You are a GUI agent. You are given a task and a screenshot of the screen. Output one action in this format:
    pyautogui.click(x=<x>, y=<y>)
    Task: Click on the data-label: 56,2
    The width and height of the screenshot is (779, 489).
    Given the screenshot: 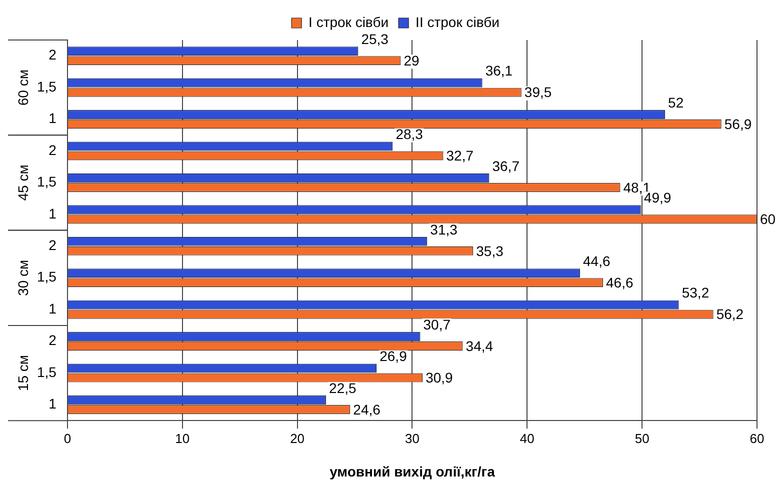 What is the action you would take?
    pyautogui.click(x=730, y=314)
    